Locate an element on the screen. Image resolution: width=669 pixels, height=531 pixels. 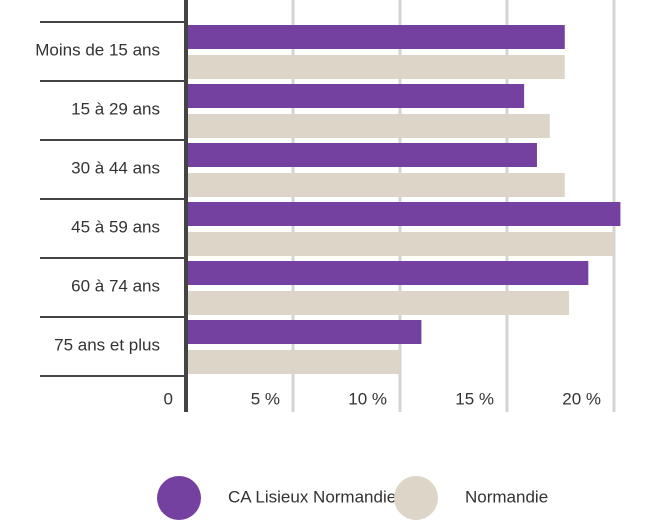
y-tick-label: 60 à 74 ans is located at coordinates (115, 285).